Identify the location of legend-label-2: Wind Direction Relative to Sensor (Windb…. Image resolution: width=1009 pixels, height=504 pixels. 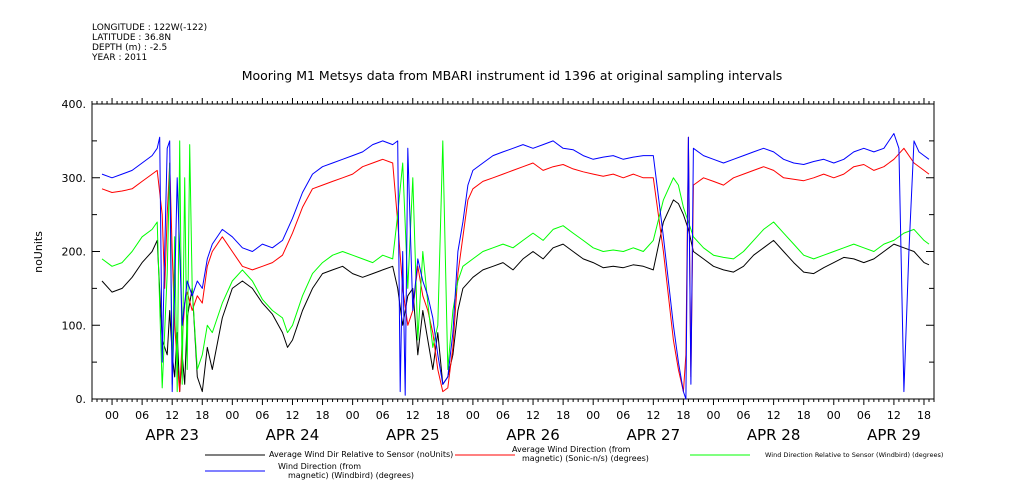
(854, 455).